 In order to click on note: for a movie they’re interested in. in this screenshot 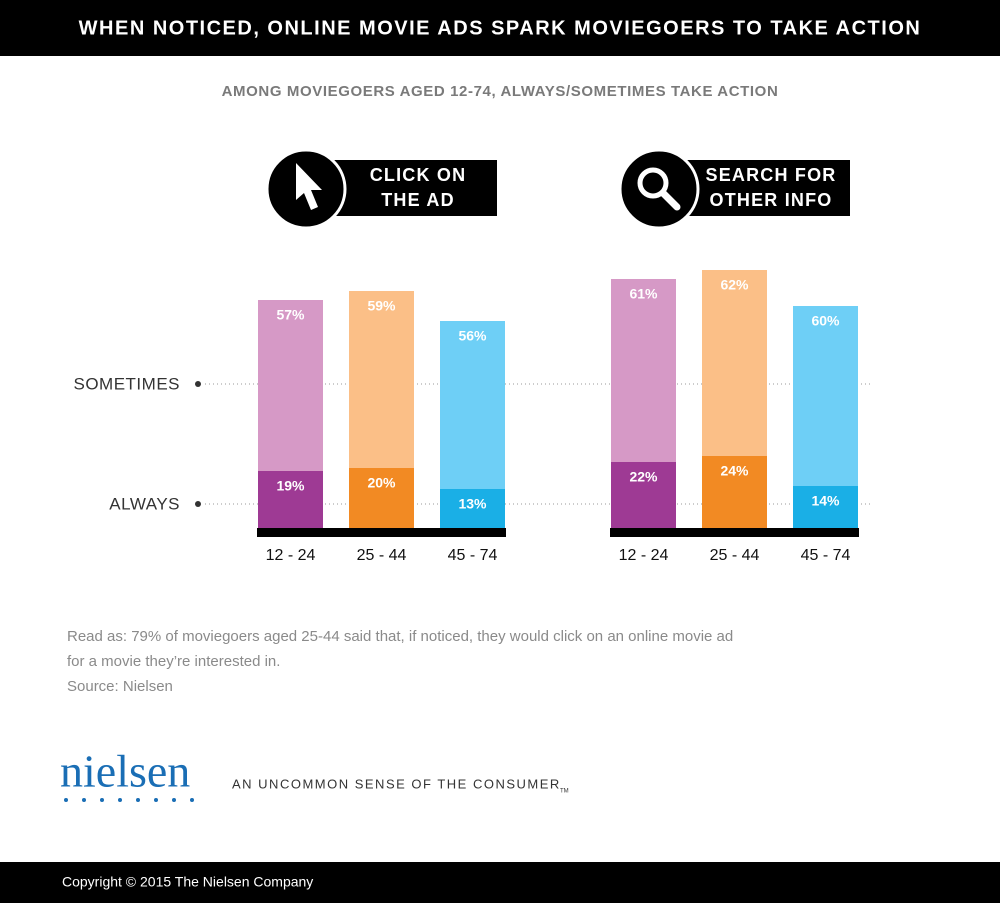, I will do `click(173, 661)`.